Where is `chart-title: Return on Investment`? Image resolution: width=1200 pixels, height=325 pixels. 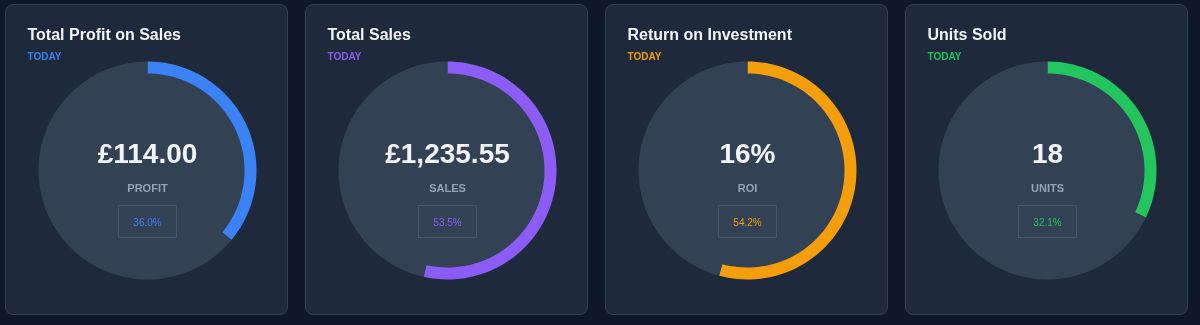 chart-title: Return on Investment is located at coordinates (710, 34).